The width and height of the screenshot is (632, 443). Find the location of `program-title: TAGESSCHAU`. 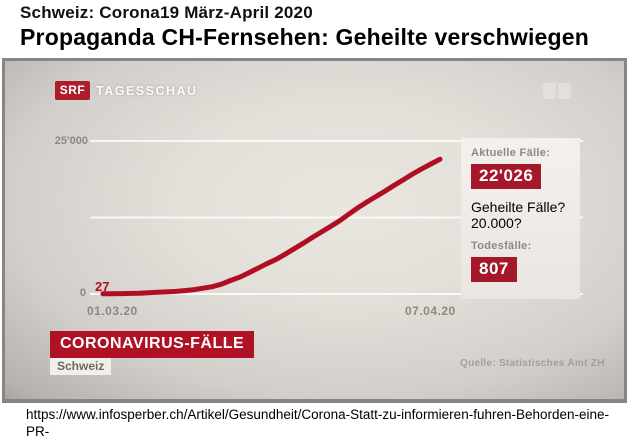

program-title: TAGESSCHAU is located at coordinates (147, 91).